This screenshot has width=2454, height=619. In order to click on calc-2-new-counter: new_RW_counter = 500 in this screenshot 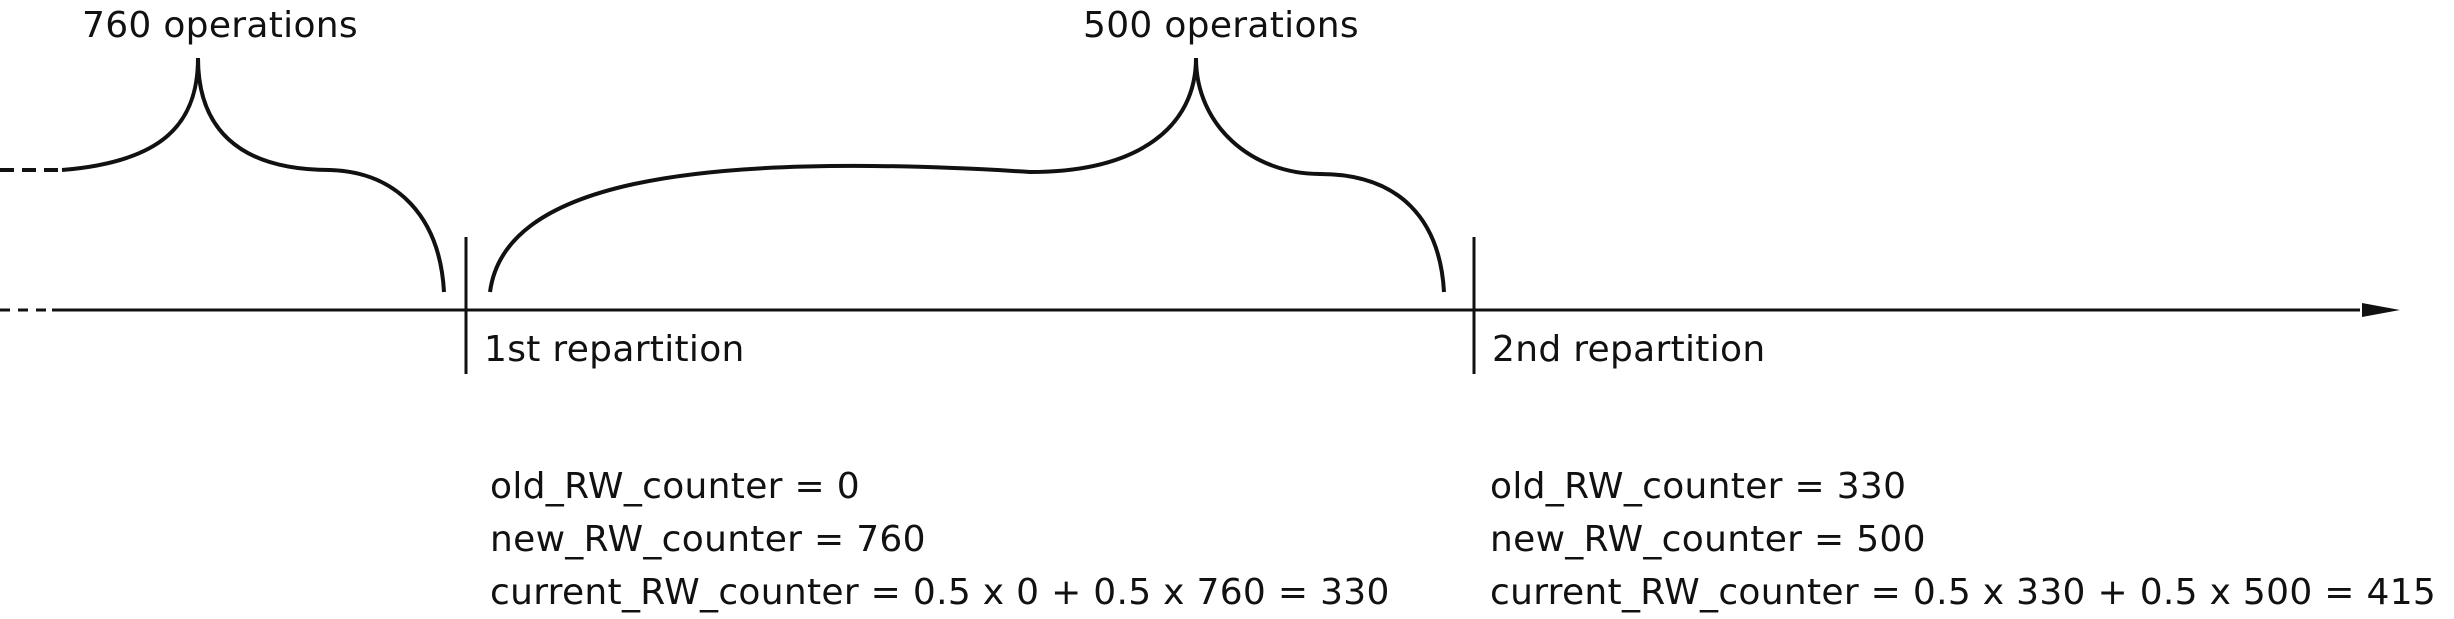, I will do `click(1708, 539)`.